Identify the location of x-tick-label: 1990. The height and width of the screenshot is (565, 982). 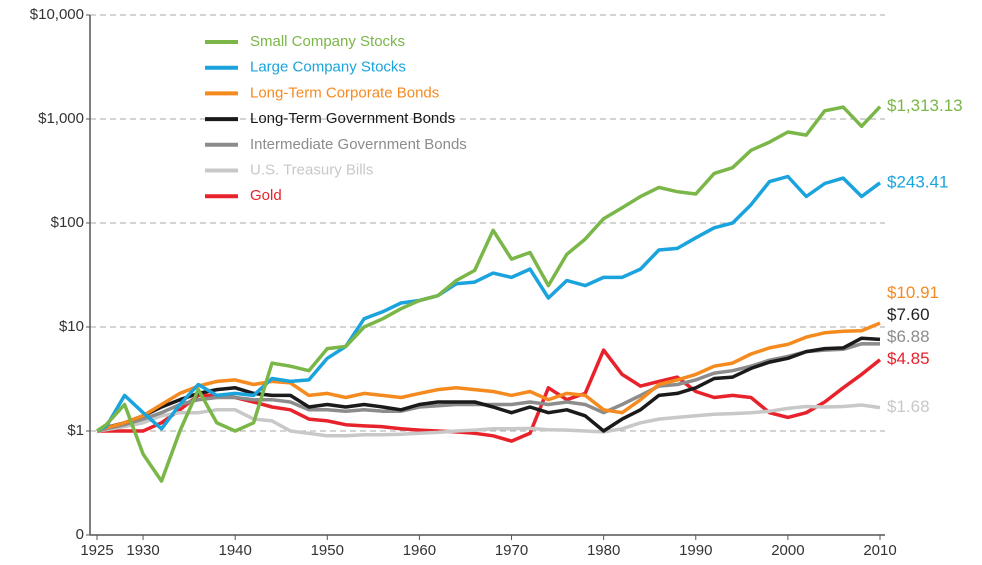
(695, 550).